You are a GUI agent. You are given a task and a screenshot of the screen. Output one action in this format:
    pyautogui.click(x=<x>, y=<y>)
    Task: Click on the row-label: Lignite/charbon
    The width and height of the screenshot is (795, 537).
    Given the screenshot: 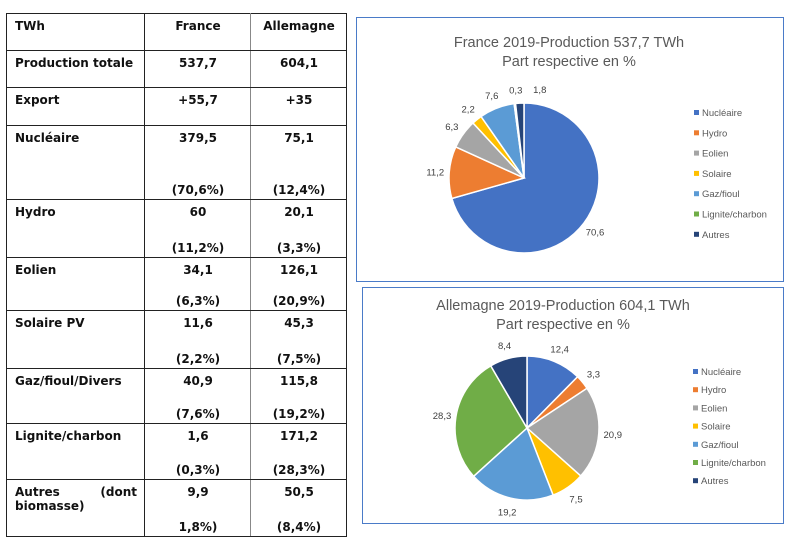 What is the action you would take?
    pyautogui.click(x=68, y=436)
    